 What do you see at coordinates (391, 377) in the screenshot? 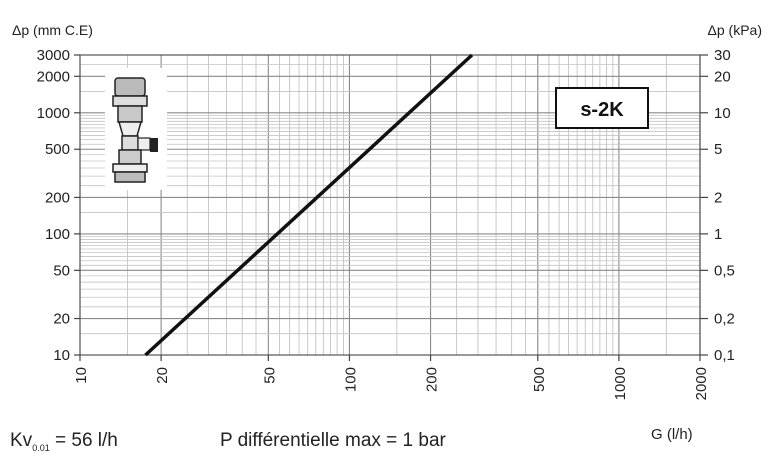
I see `x-axis-ticks: 10 20 50 100 200 500 1000 2000` at bounding box center [391, 377].